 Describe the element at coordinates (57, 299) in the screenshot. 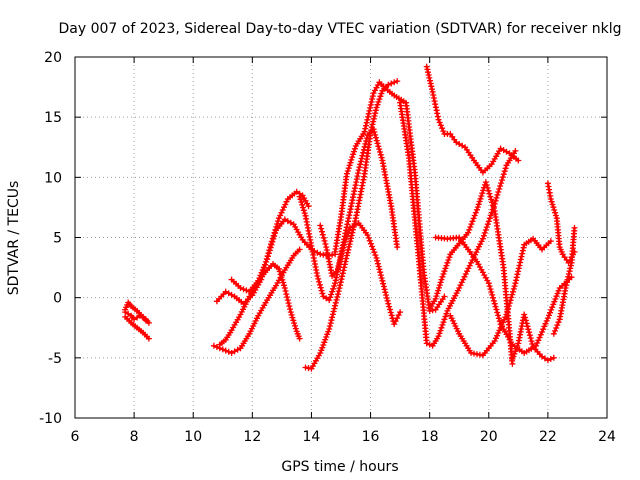

I see `y-tick-label: 0` at that location.